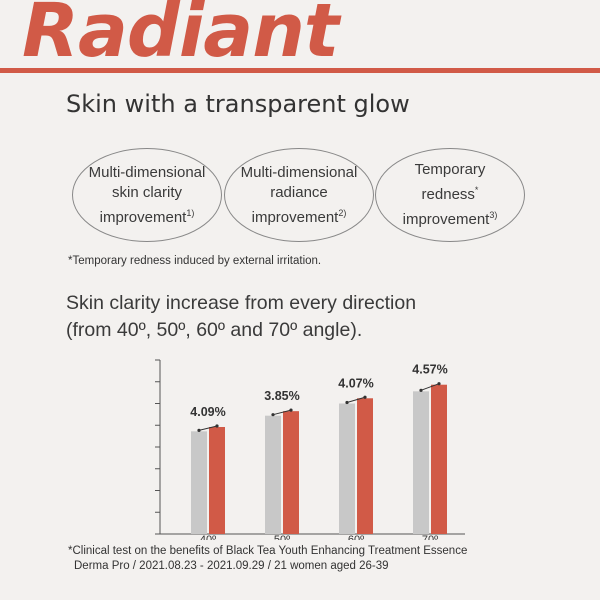  What do you see at coordinates (190, 212) in the screenshot?
I see `claim-1-ref: 1)` at bounding box center [190, 212].